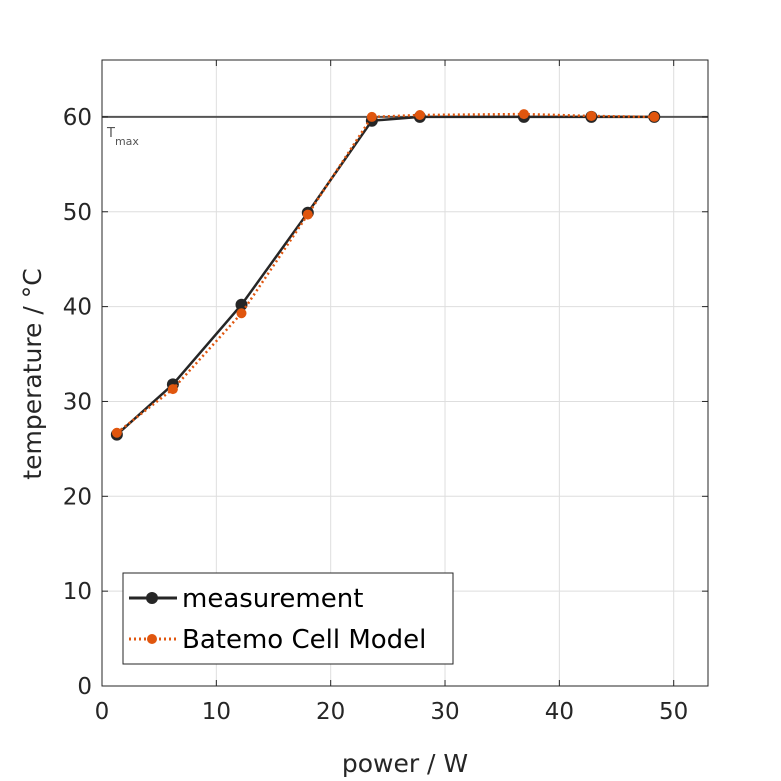 This screenshot has height=781, width=781. What do you see at coordinates (110, 133) in the screenshot?
I see `tmax-annotation-main: T` at bounding box center [110, 133].